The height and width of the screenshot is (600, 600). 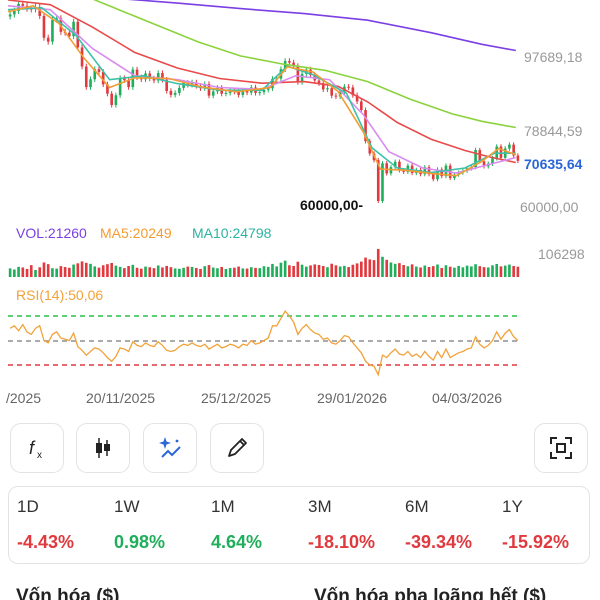 What do you see at coordinates (467, 398) in the screenshot?
I see `date-tick-label: 04/03/2026` at bounding box center [467, 398].